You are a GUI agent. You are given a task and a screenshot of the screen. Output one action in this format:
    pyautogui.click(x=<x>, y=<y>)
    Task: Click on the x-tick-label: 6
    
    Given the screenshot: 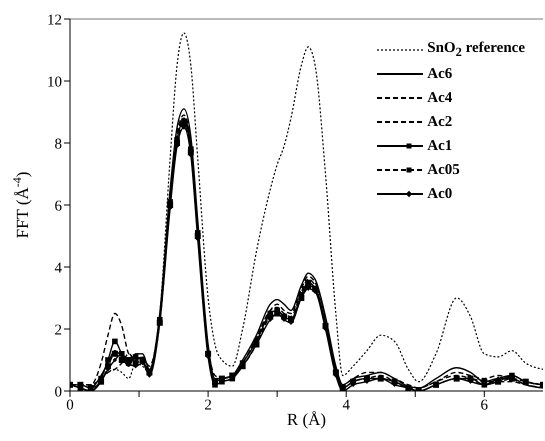 What is the action you would take?
    pyautogui.click(x=484, y=406)
    